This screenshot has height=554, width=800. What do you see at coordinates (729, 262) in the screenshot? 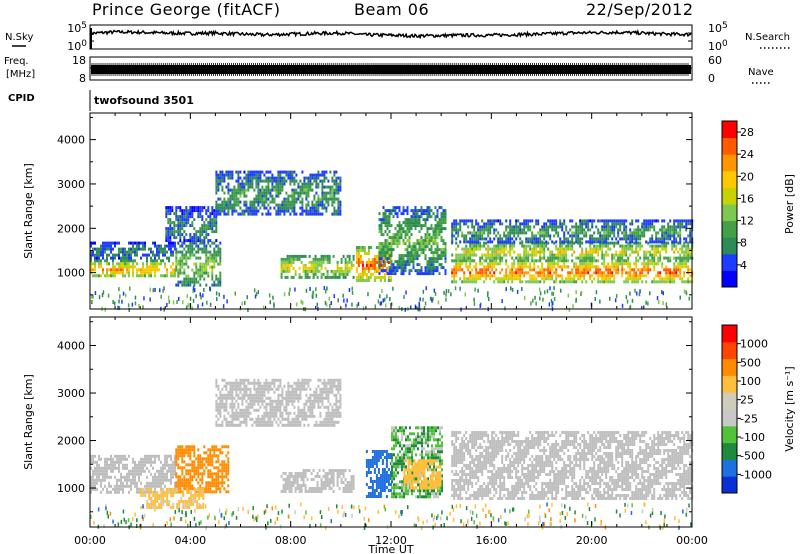
I see `power-colorbar-swatch` at bounding box center [729, 262].